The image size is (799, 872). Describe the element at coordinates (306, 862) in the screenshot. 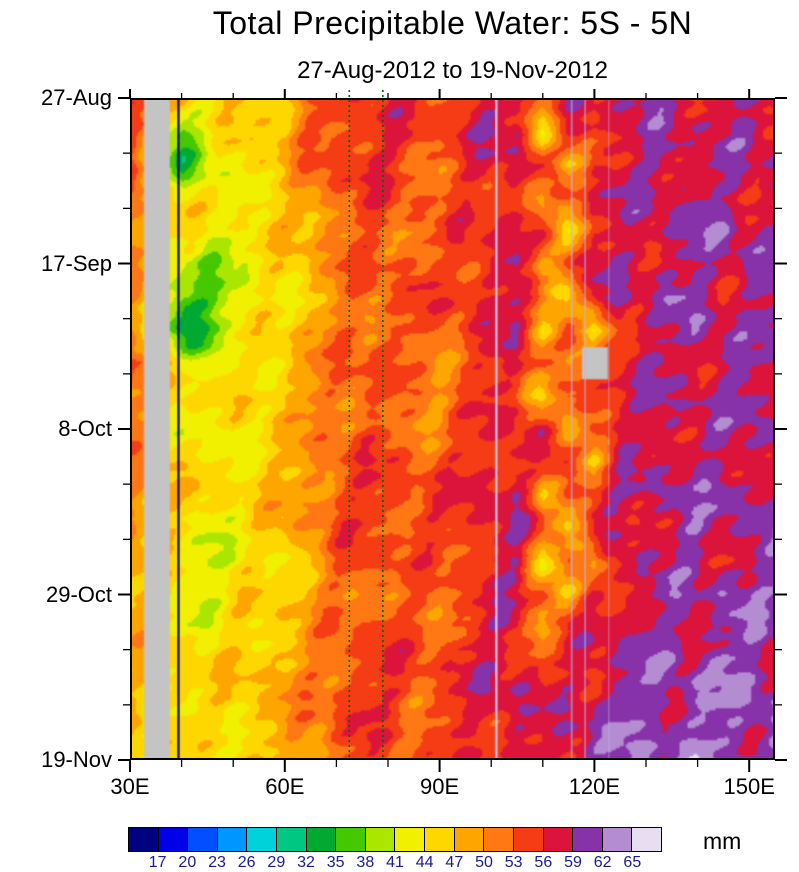

I see `colorbar-tick-label: 32` at that location.